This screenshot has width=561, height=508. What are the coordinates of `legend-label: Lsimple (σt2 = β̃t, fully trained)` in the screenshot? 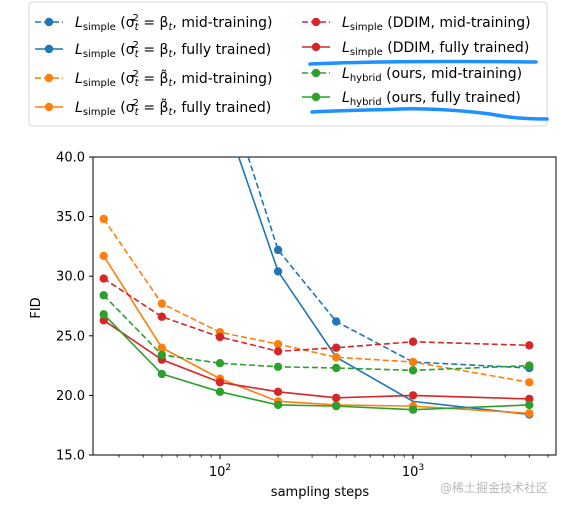 It's located at (173, 108).